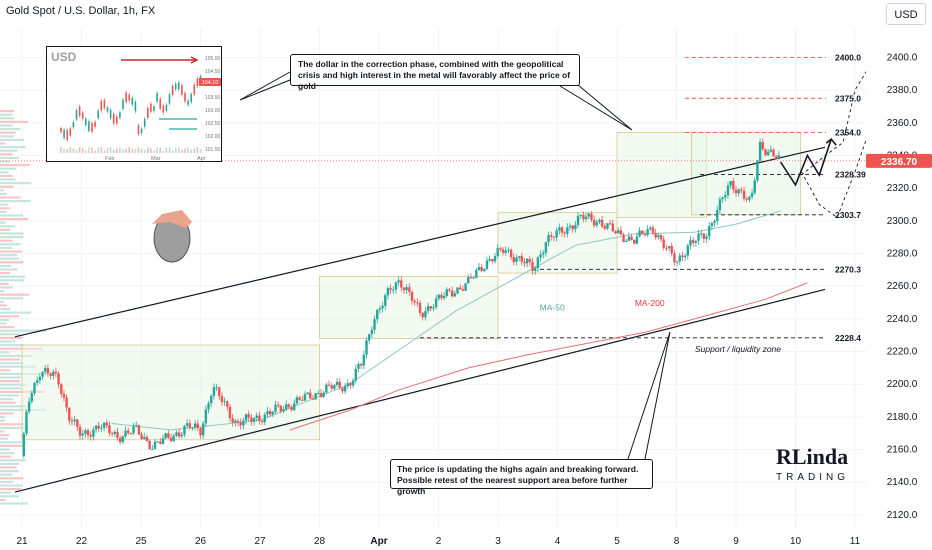 This screenshot has width=932, height=550. Describe the element at coordinates (902, 253) in the screenshot. I see `y-tick-label: 2280.0` at that location.